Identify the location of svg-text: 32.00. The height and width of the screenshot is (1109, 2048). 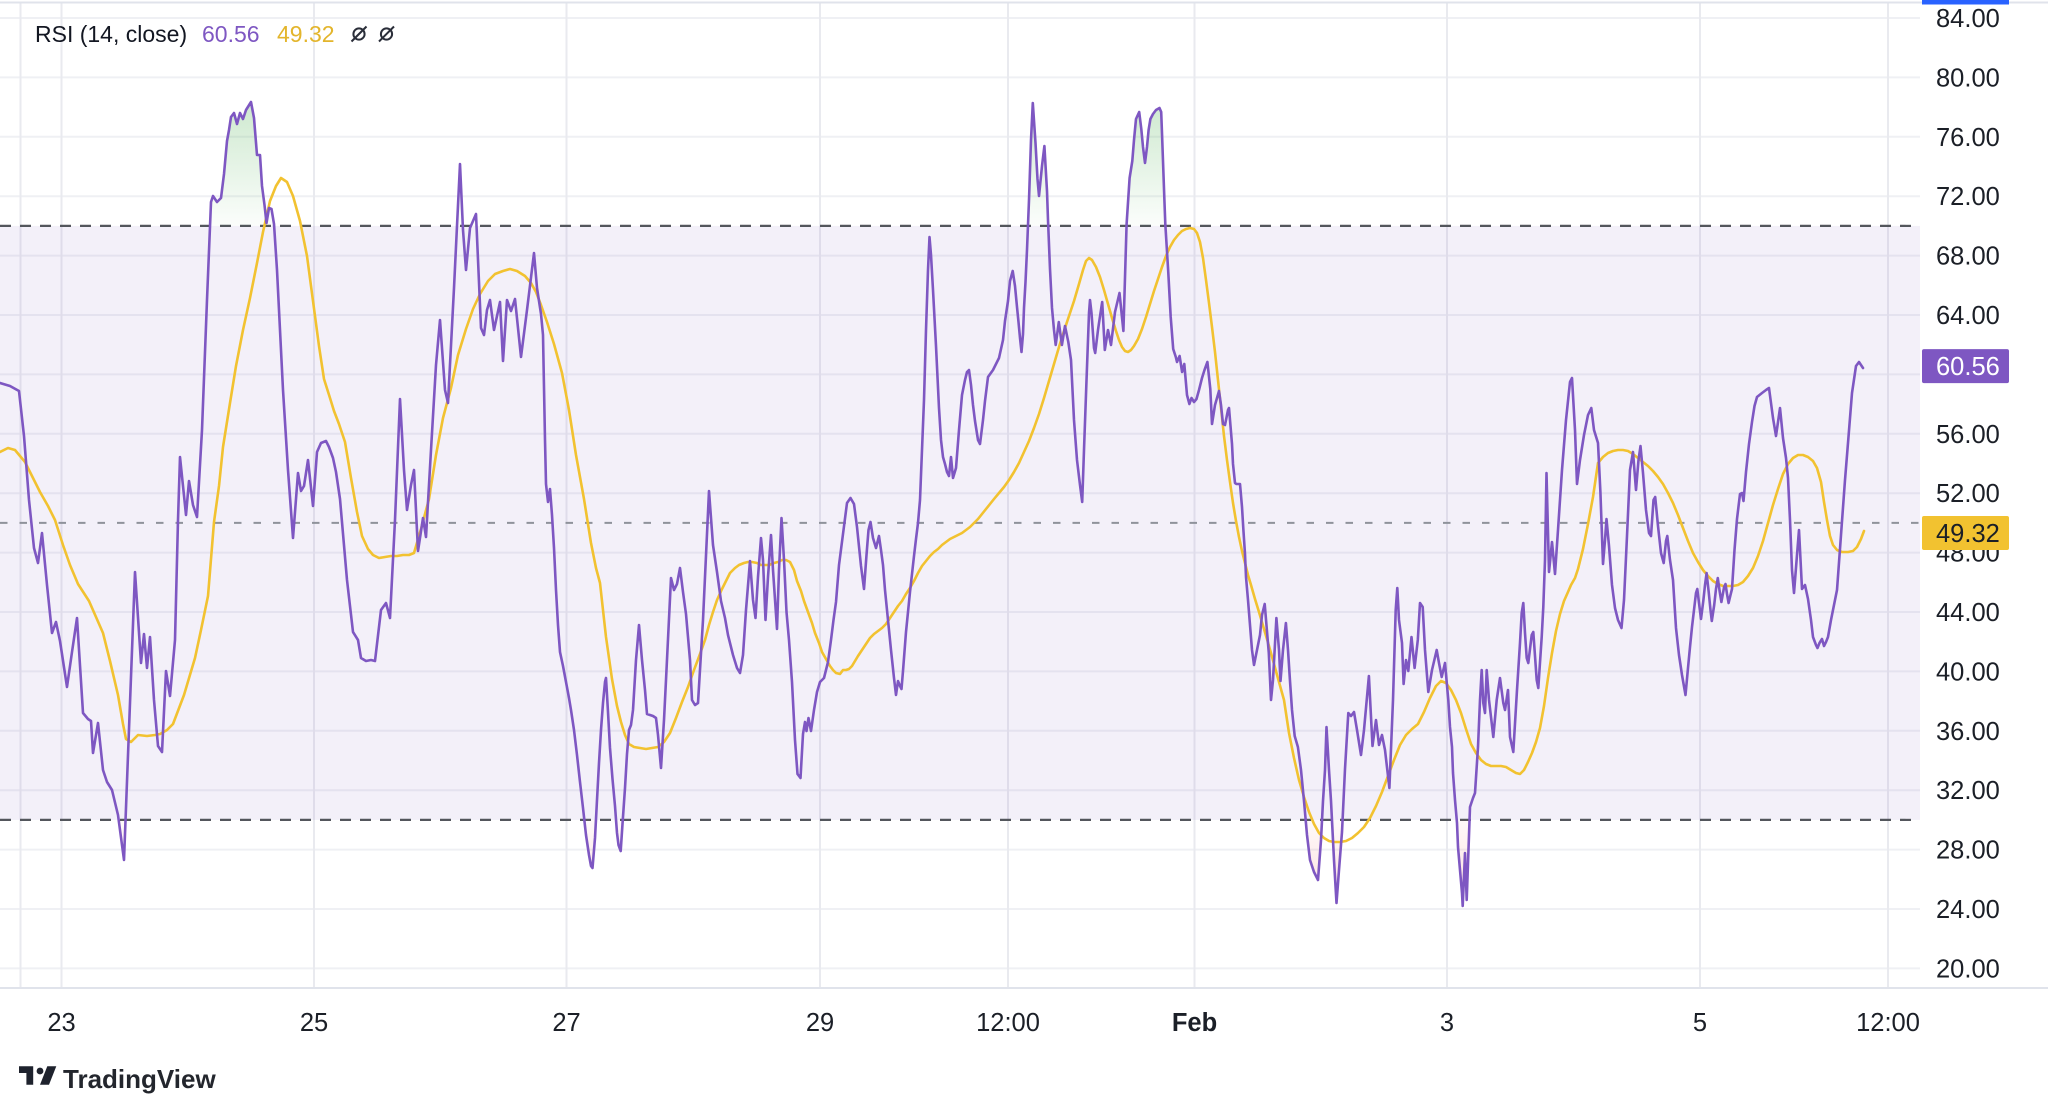
(1968, 791).